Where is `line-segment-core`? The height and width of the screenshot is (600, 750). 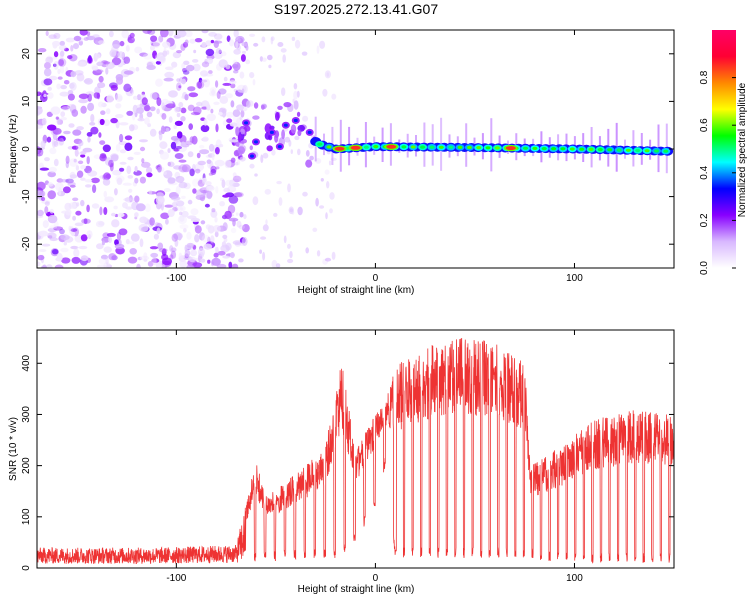
line-segment-core is located at coordinates (479, 148).